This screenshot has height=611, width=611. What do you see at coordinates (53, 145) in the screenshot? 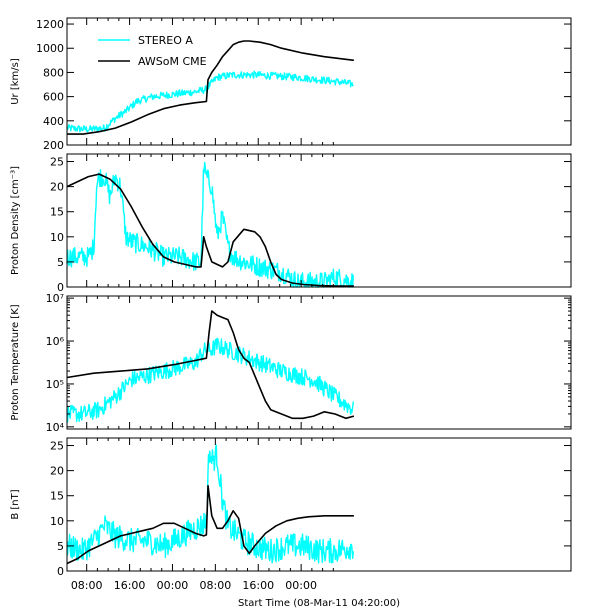
I see `y-tick-label: 200` at bounding box center [53, 145].